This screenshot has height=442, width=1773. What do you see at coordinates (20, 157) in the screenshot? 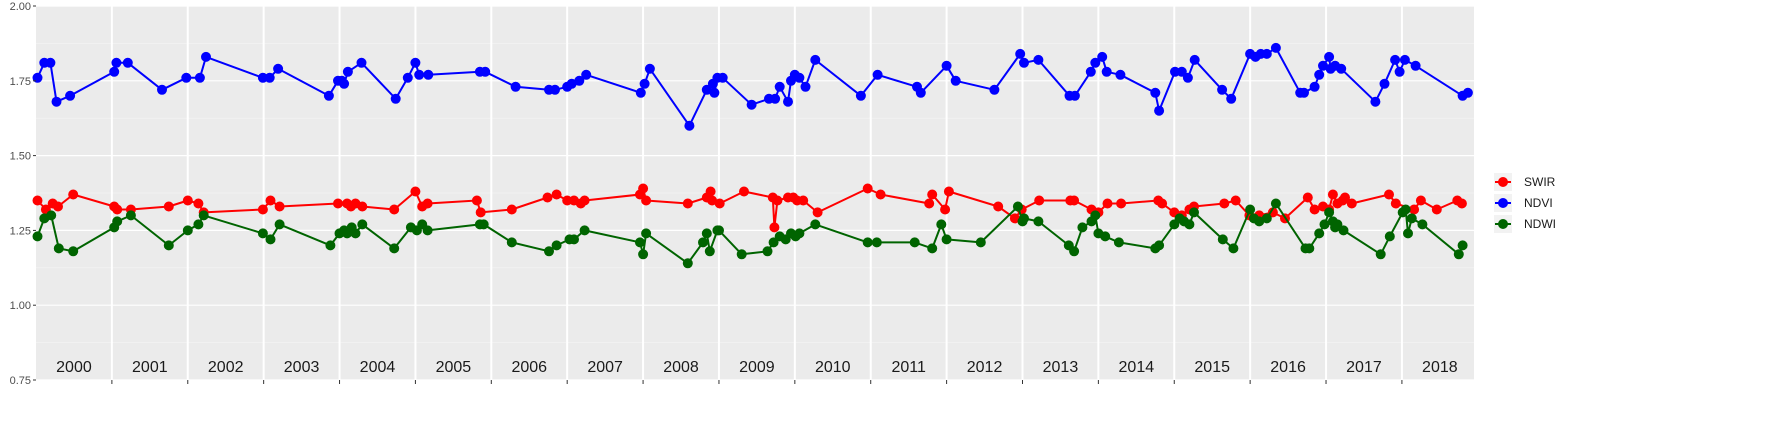
I see `y-tick-label: 1.50` at bounding box center [20, 157].